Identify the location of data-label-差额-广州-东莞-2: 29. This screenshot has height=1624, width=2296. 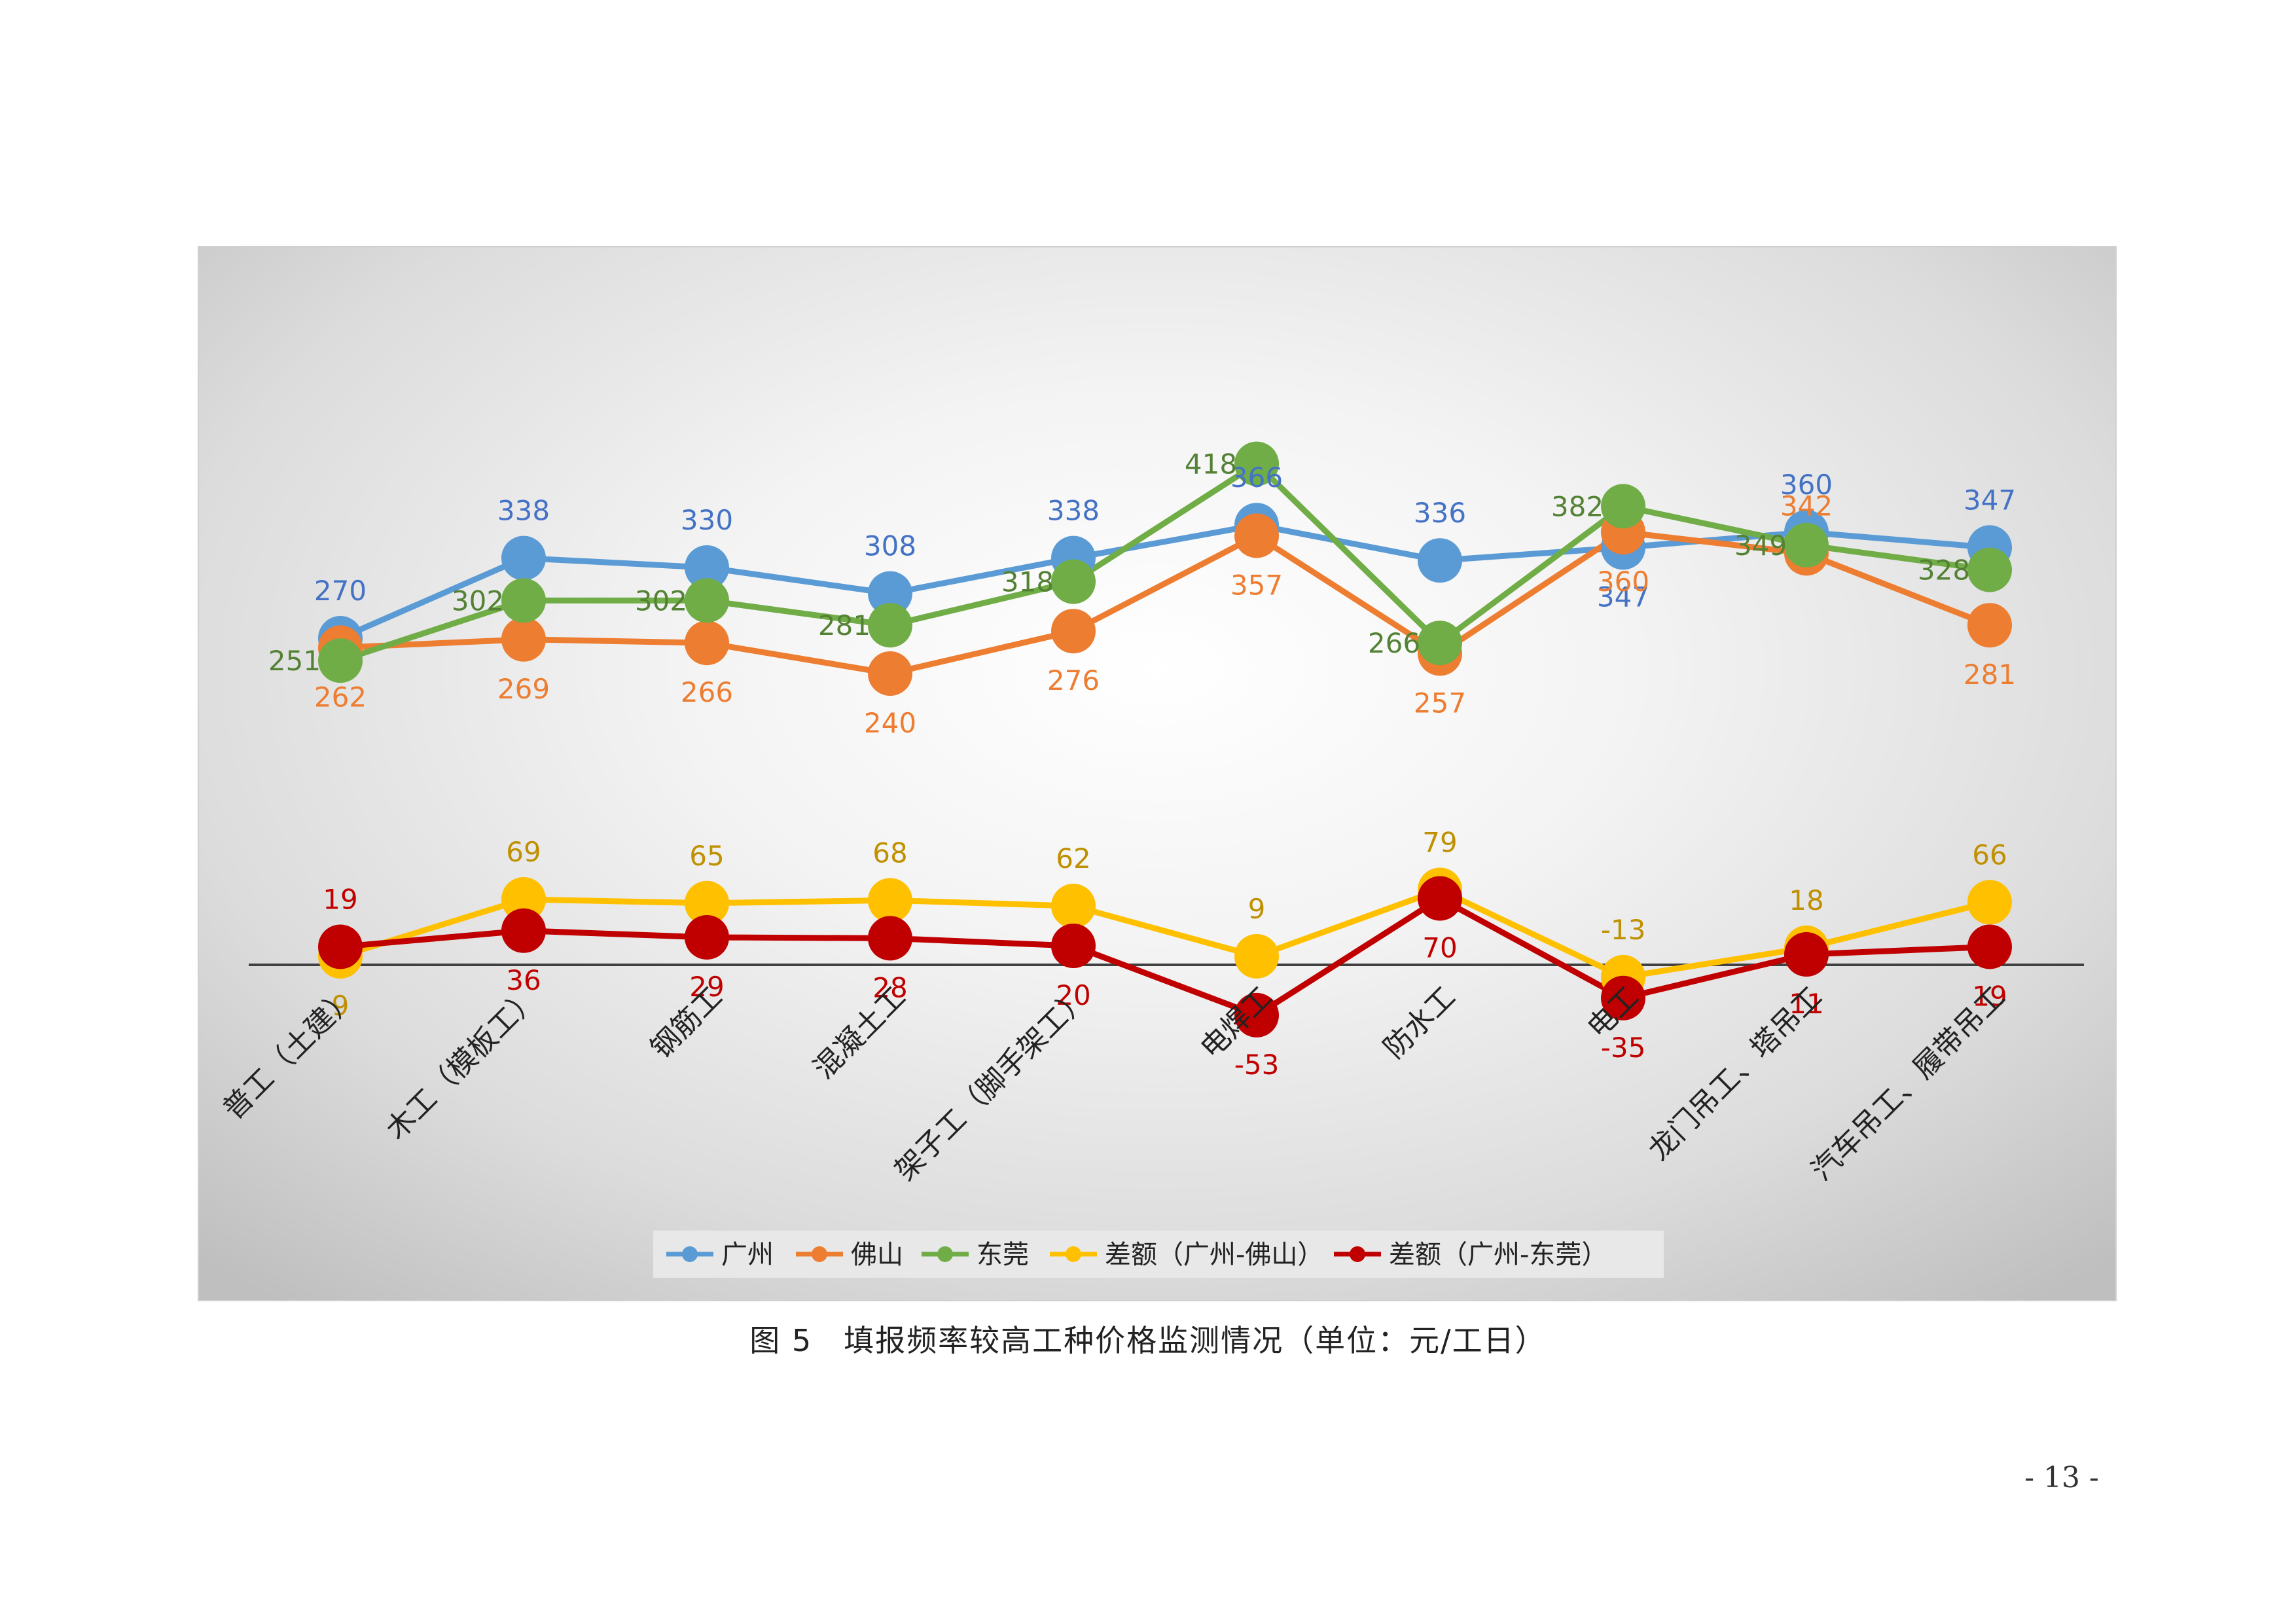
(706, 987).